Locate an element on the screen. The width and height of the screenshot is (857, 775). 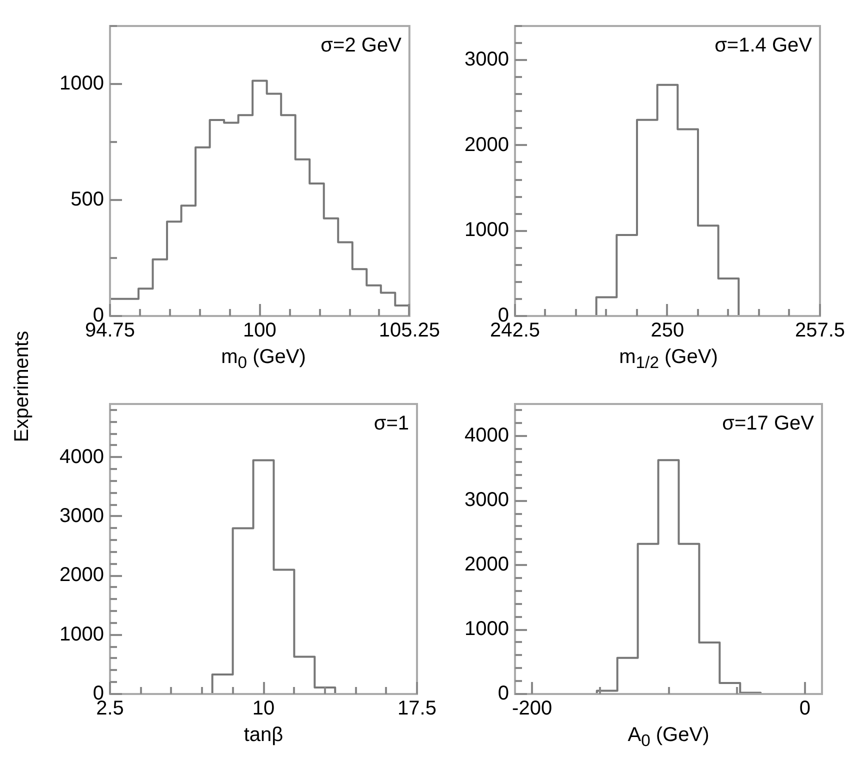
x-axis-title: m$_{0}$ (GeV) is located at coordinates (263, 359).